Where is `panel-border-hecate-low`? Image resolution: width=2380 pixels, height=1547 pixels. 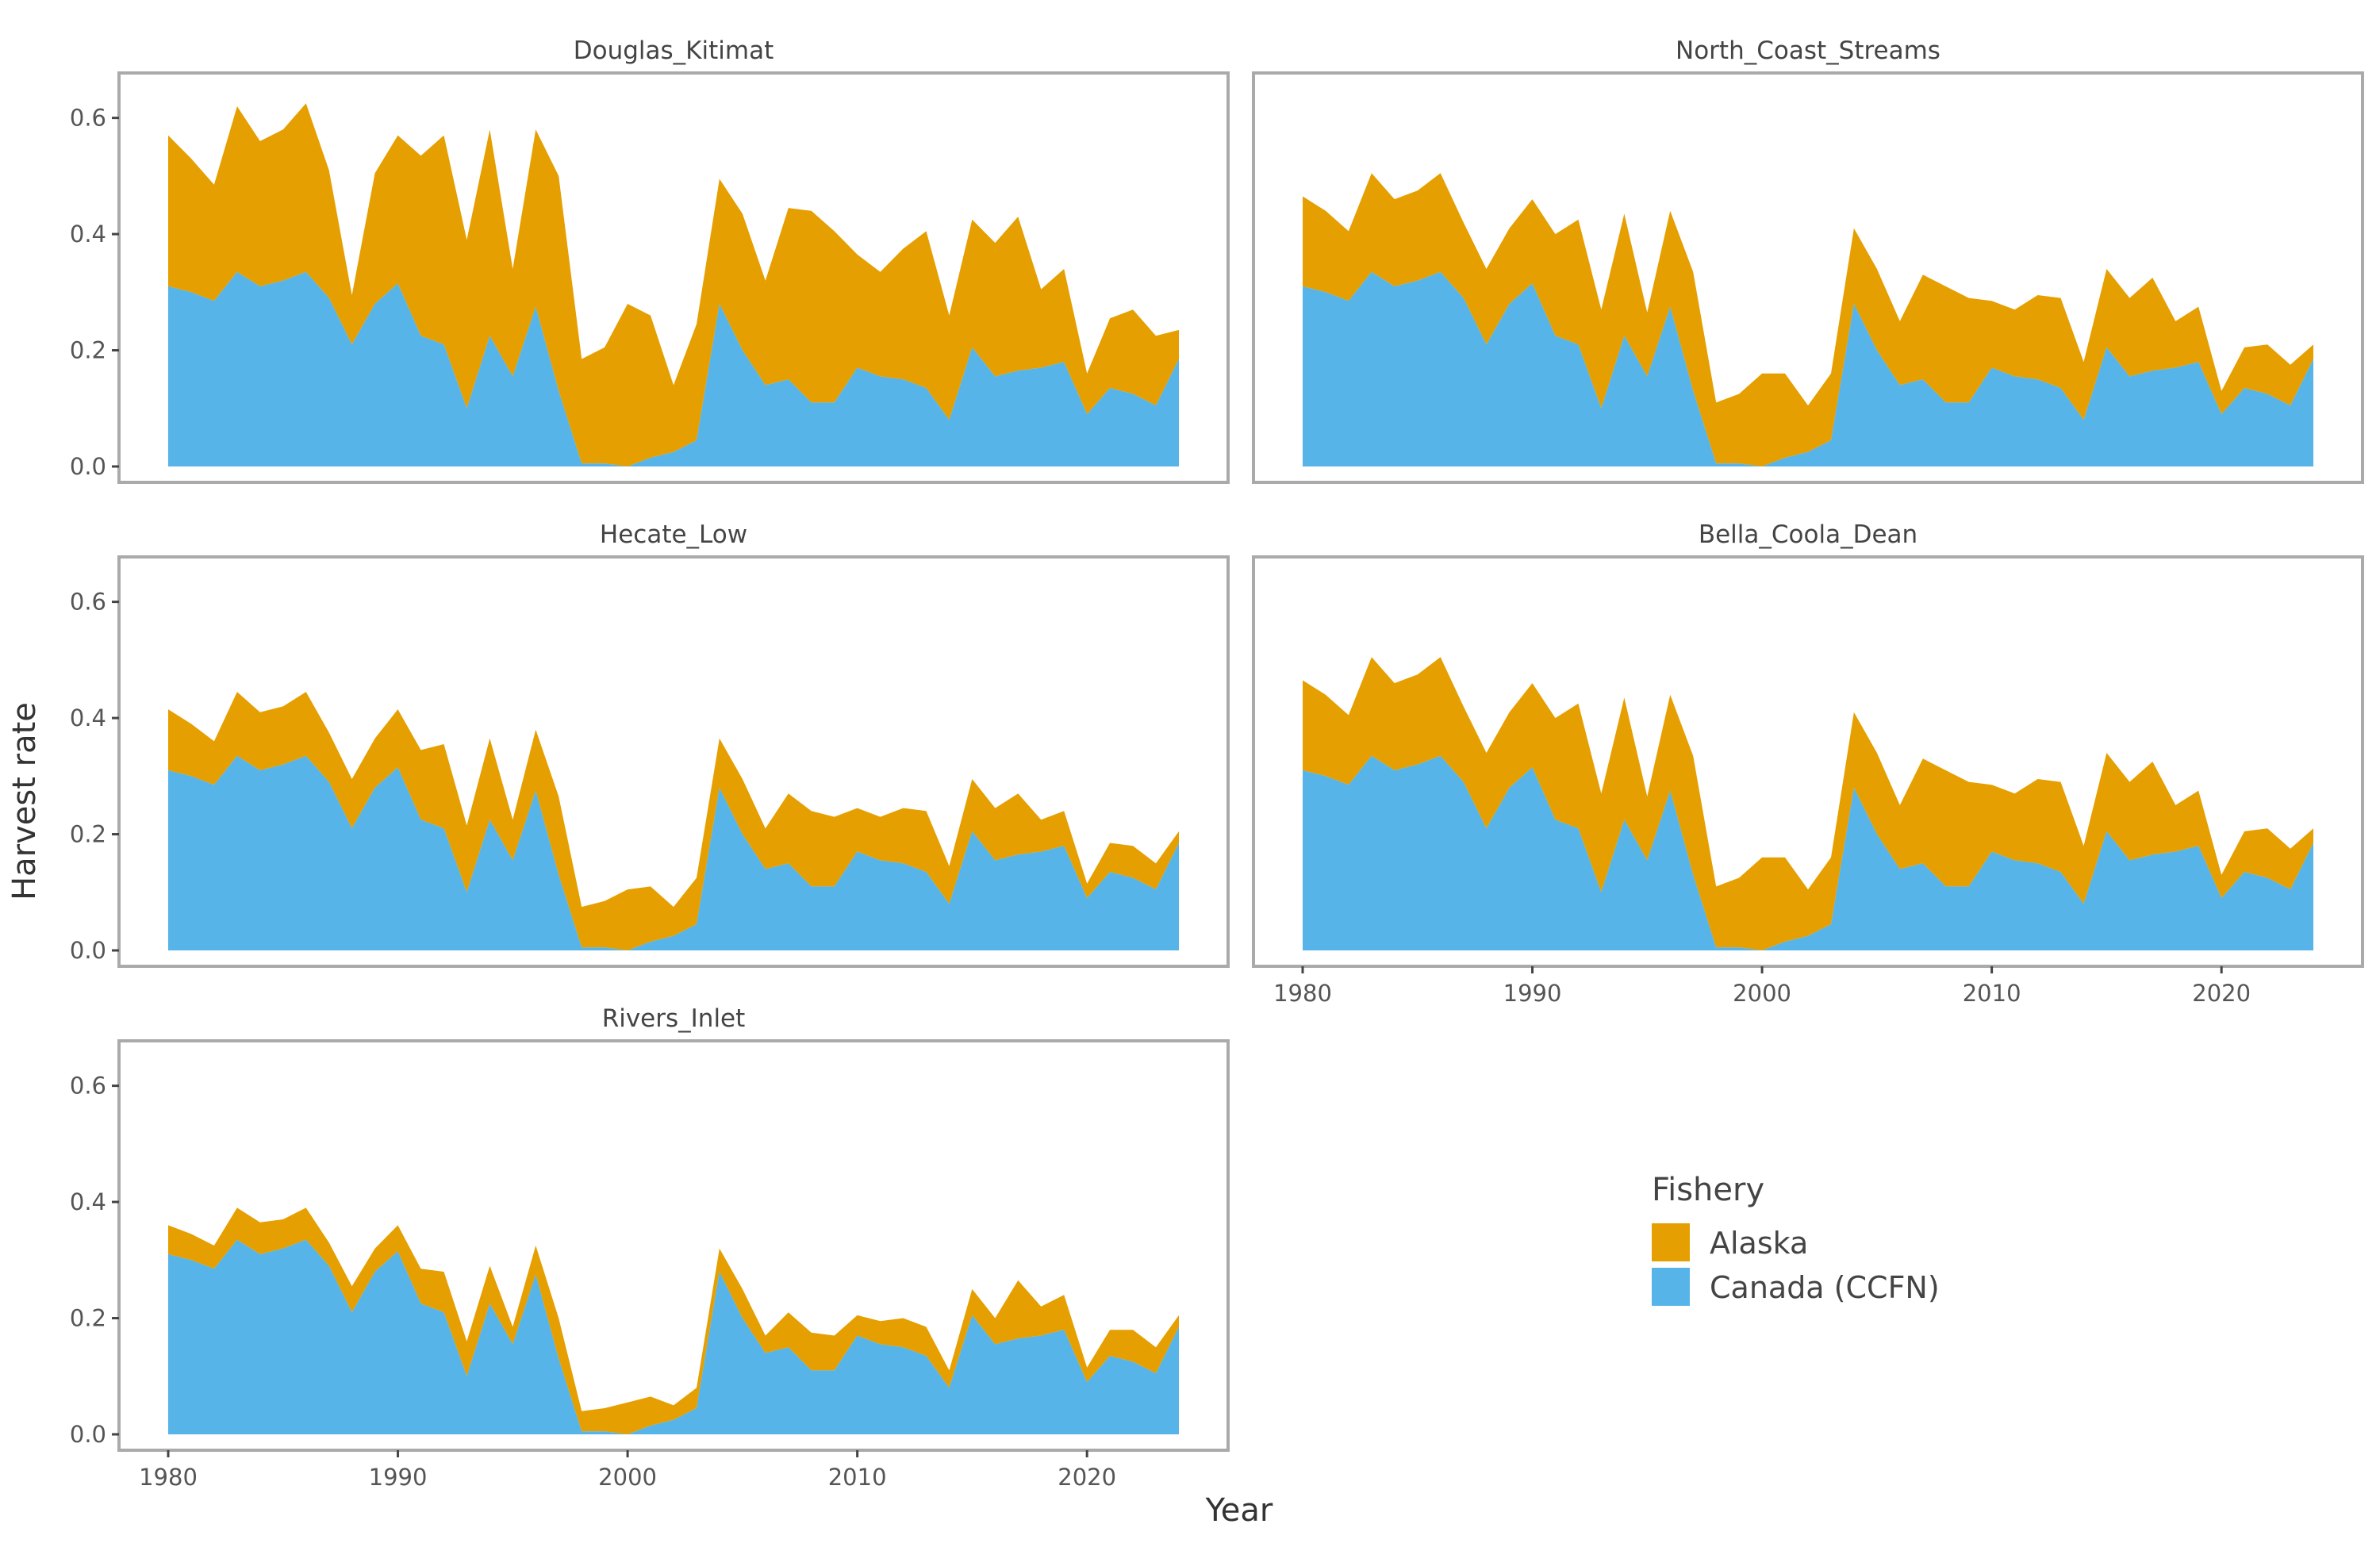 panel-border-hecate-low is located at coordinates (673, 761).